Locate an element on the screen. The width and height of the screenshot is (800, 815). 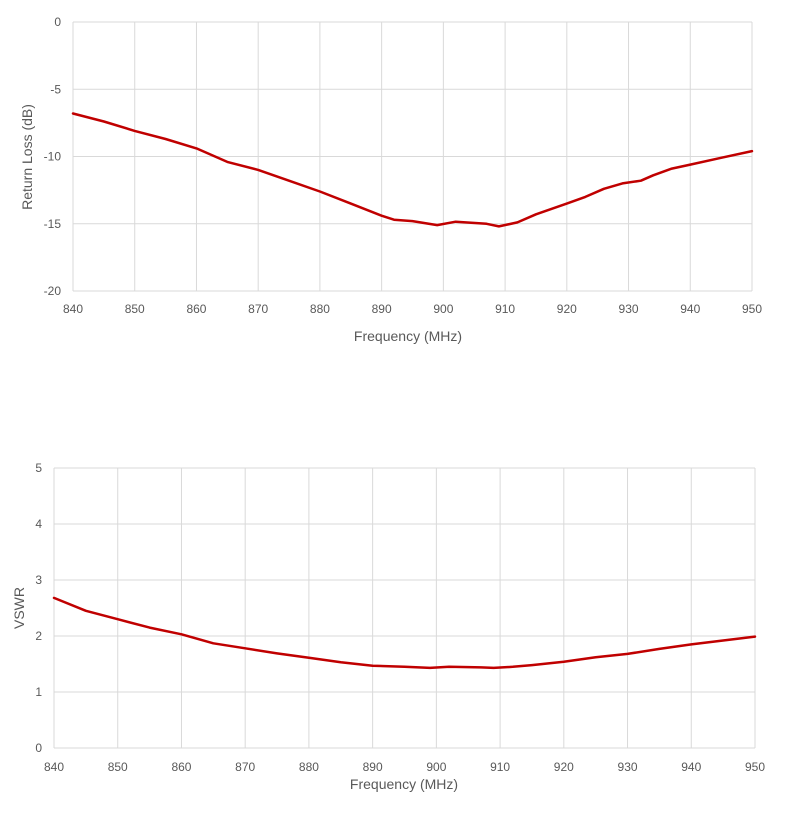
y-tick-label: -10 is located at coordinates (53, 157).